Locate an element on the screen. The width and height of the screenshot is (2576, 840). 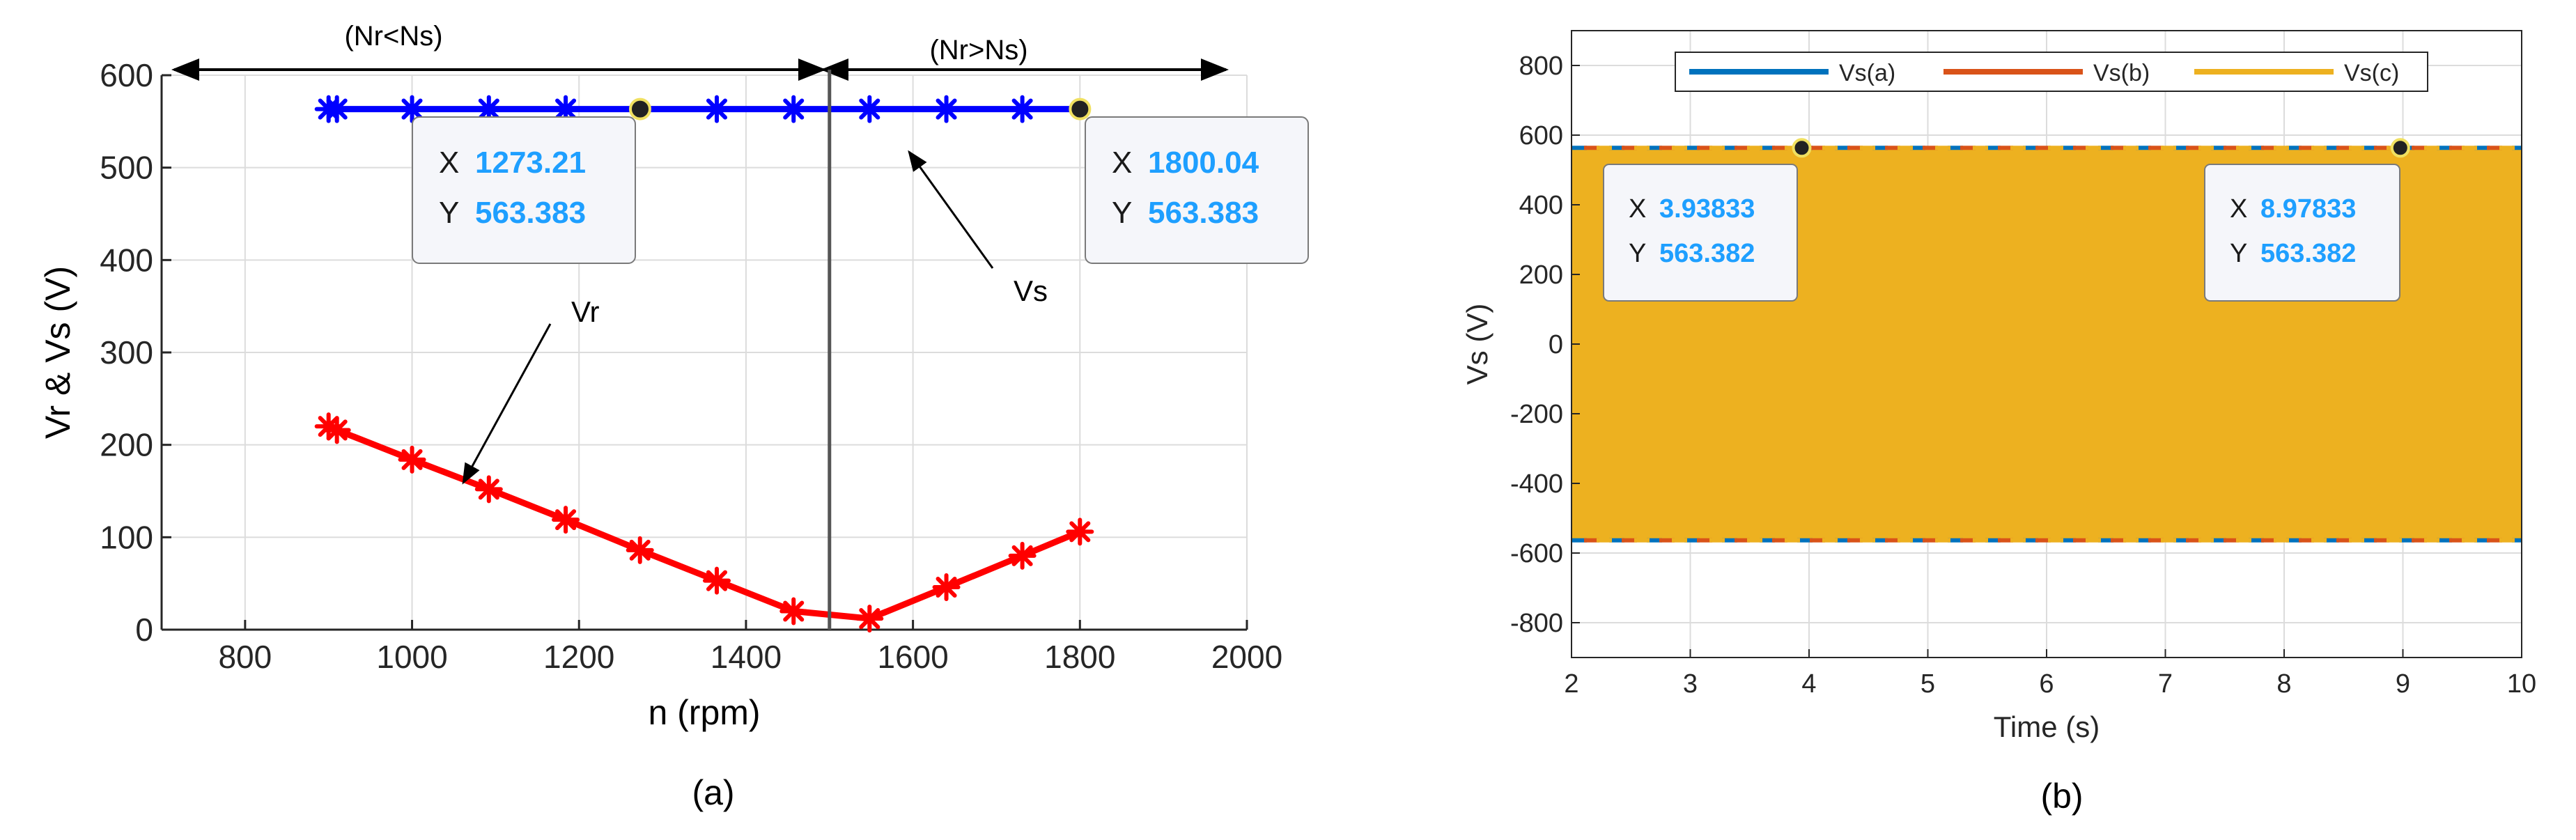
panel-a-y-ticks: 0 100 200 300 400 500 600 is located at coordinates (135, 353).